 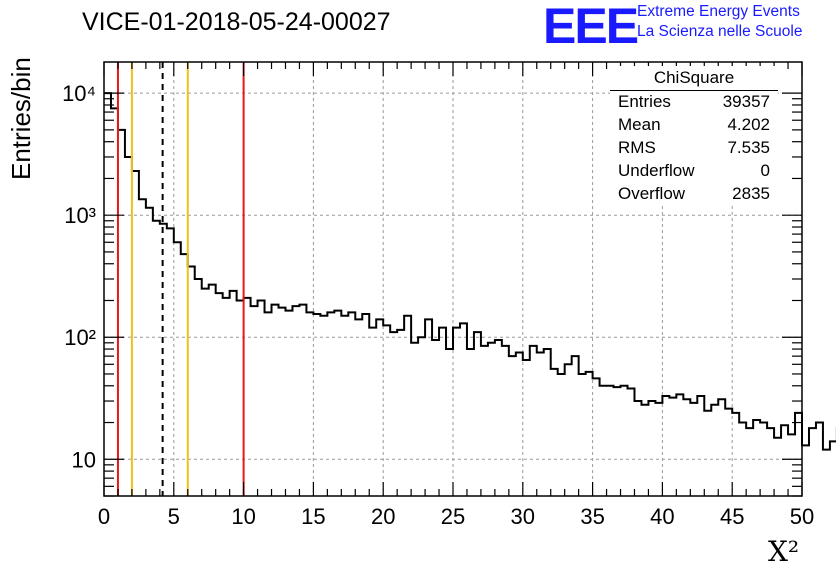 I want to click on stats-row-entries: Entries 39357, so click(x=694, y=103).